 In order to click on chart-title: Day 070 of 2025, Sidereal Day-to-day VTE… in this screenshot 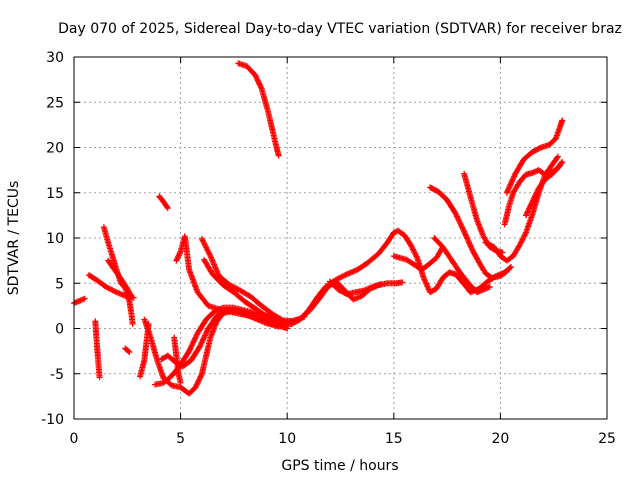, I will do `click(340, 29)`.